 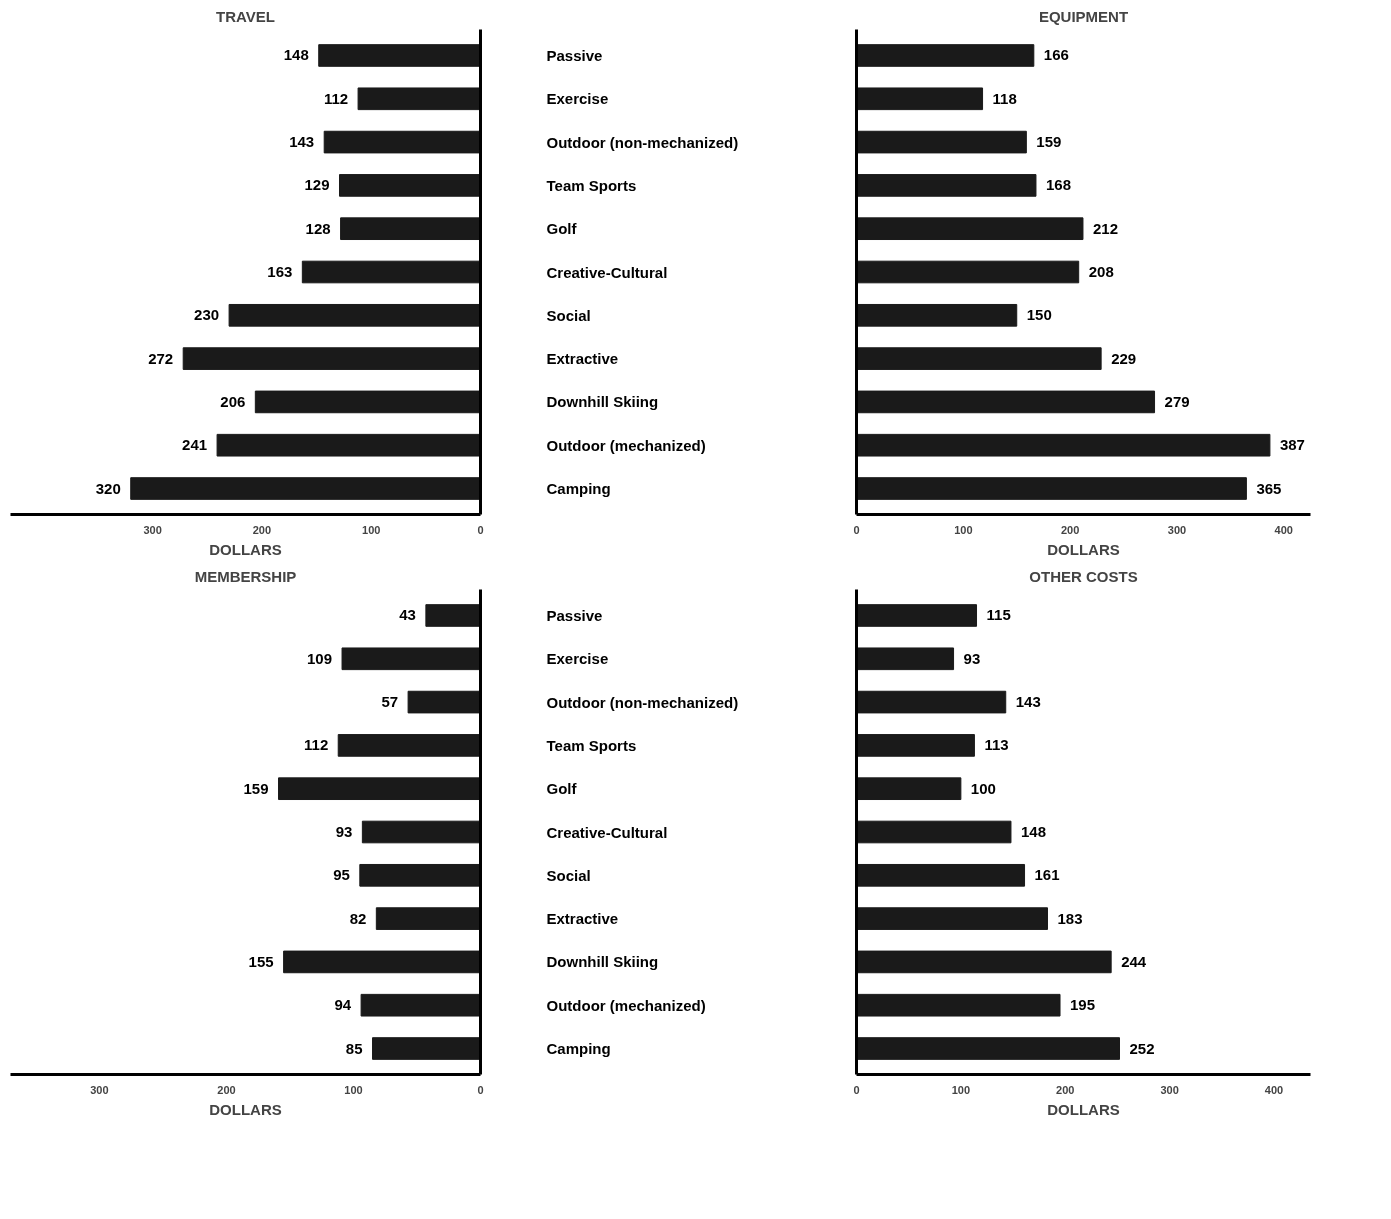 What do you see at coordinates (317, 185) in the screenshot?
I see `data-label: 129` at bounding box center [317, 185].